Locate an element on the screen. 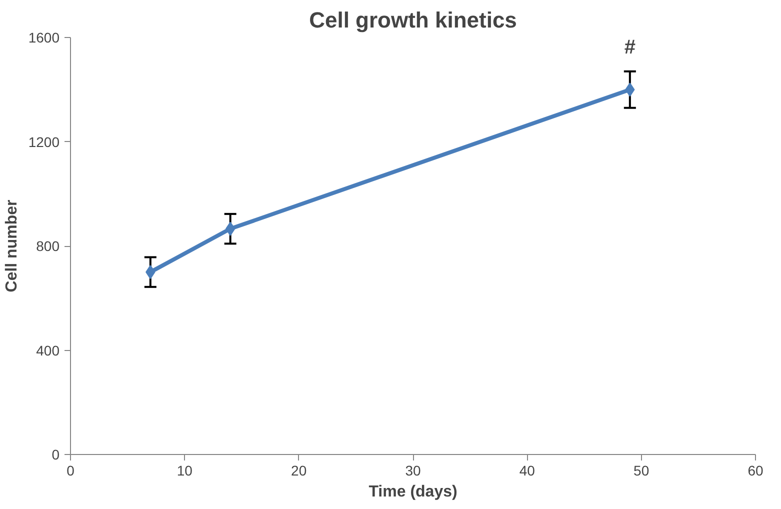  y-tick-label: 400 is located at coordinates (48, 350).